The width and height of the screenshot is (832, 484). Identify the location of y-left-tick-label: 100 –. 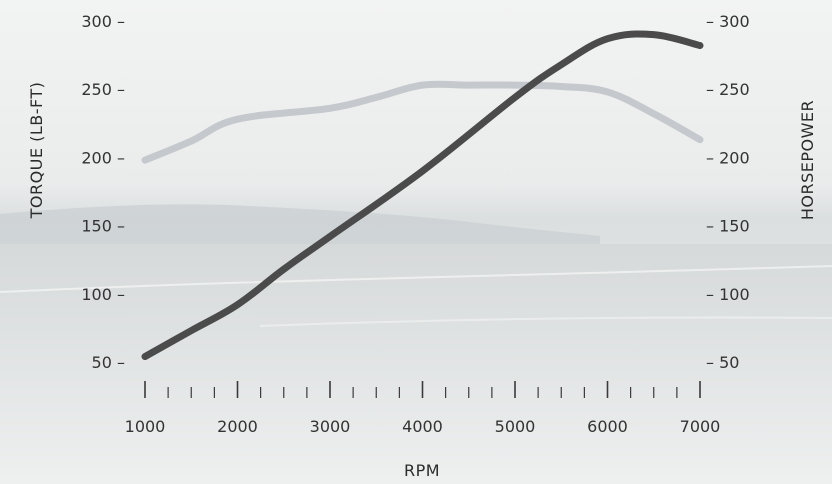
(103, 294).